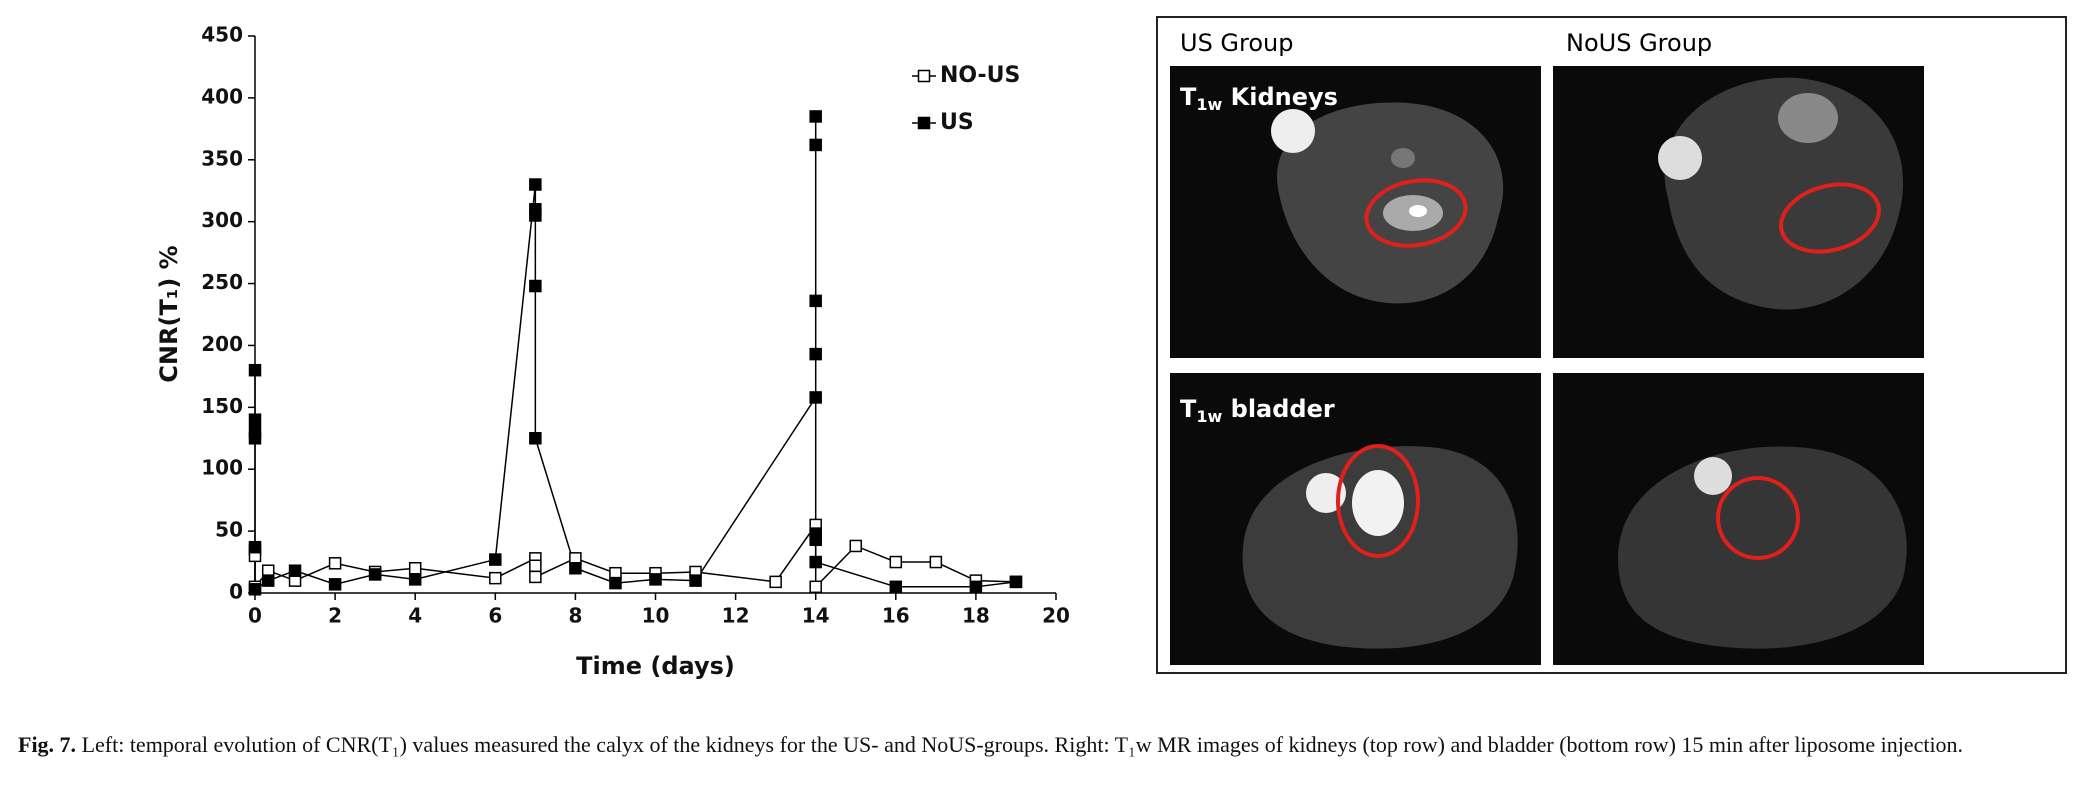  What do you see at coordinates (980, 75) in the screenshot?
I see `legend-label: NO-US` at bounding box center [980, 75].